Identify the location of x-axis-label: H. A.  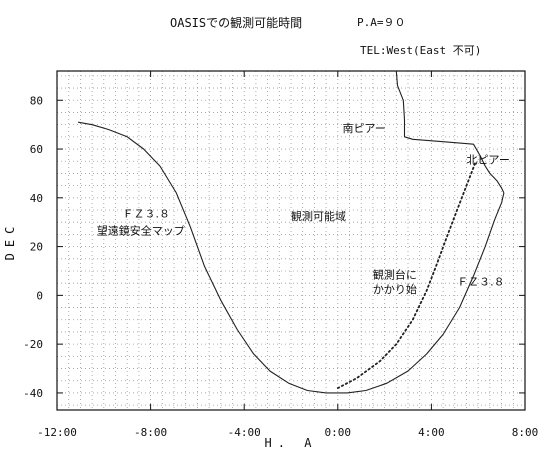
(291, 443).